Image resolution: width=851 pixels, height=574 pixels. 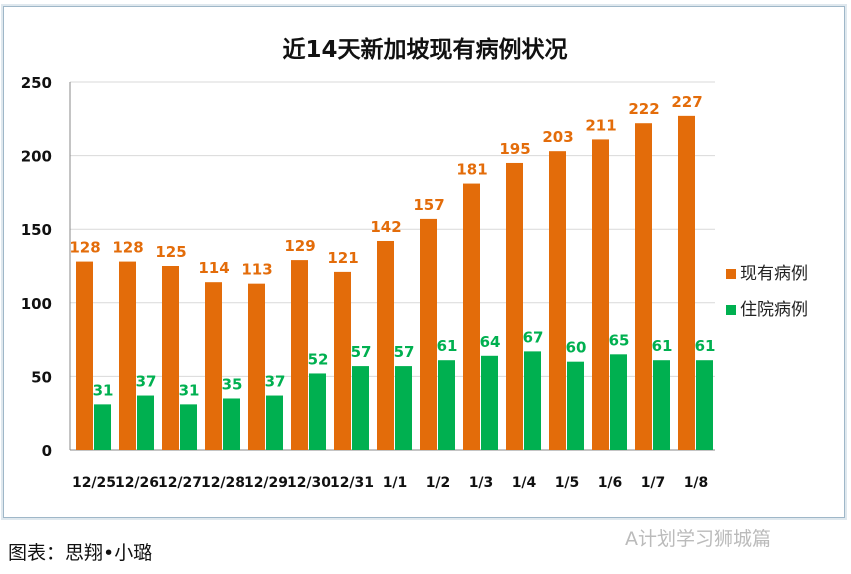 What do you see at coordinates (36, 304) in the screenshot?
I see `y-tick-label: 100` at bounding box center [36, 304].